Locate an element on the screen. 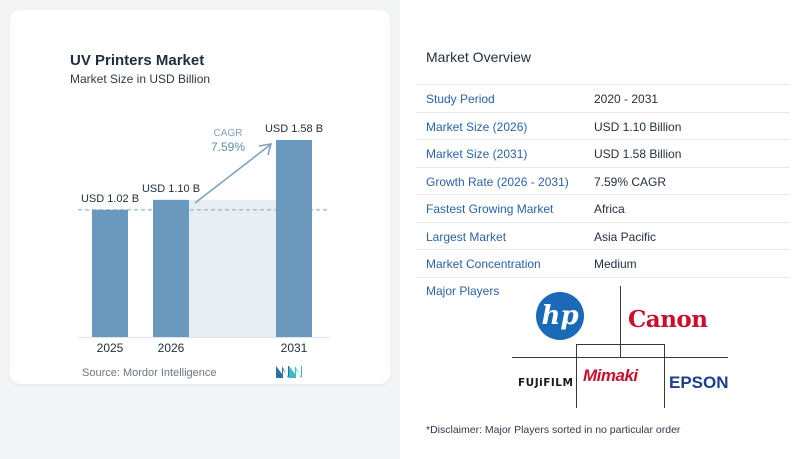 The image size is (800, 459). overview-row-value: Asia Pacific is located at coordinates (625, 236).